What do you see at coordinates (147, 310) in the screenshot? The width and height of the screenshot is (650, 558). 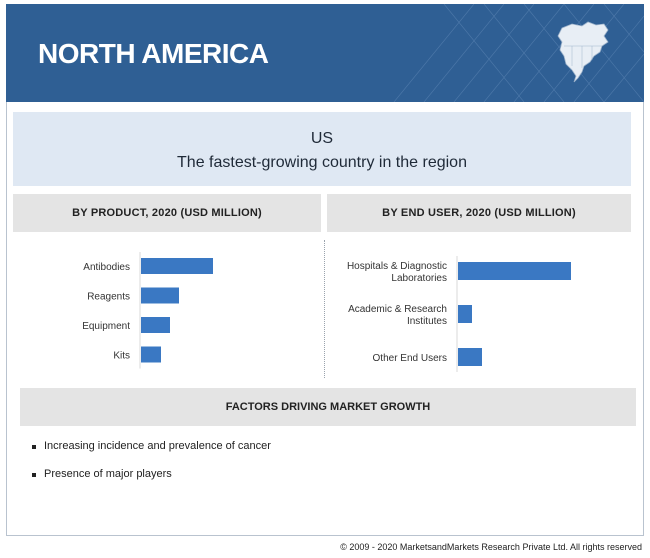 I see `product-bar-chart: Antibodies Reagents Equipment Kits` at bounding box center [147, 310].